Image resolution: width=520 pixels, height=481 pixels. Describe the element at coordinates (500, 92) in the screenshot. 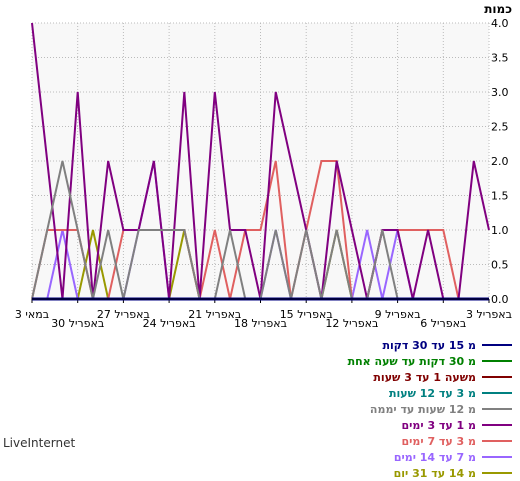

I see `y-tick-label: 3.0` at that location.